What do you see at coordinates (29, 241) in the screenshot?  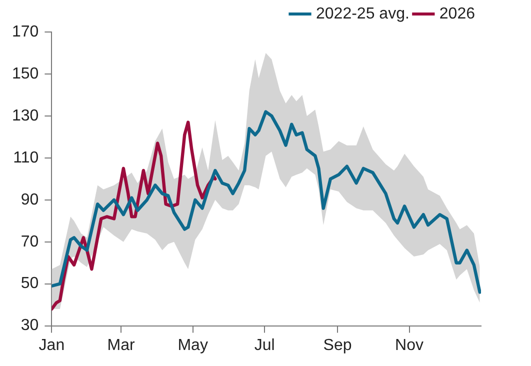 I see `y-tick-label: 70` at bounding box center [29, 241].